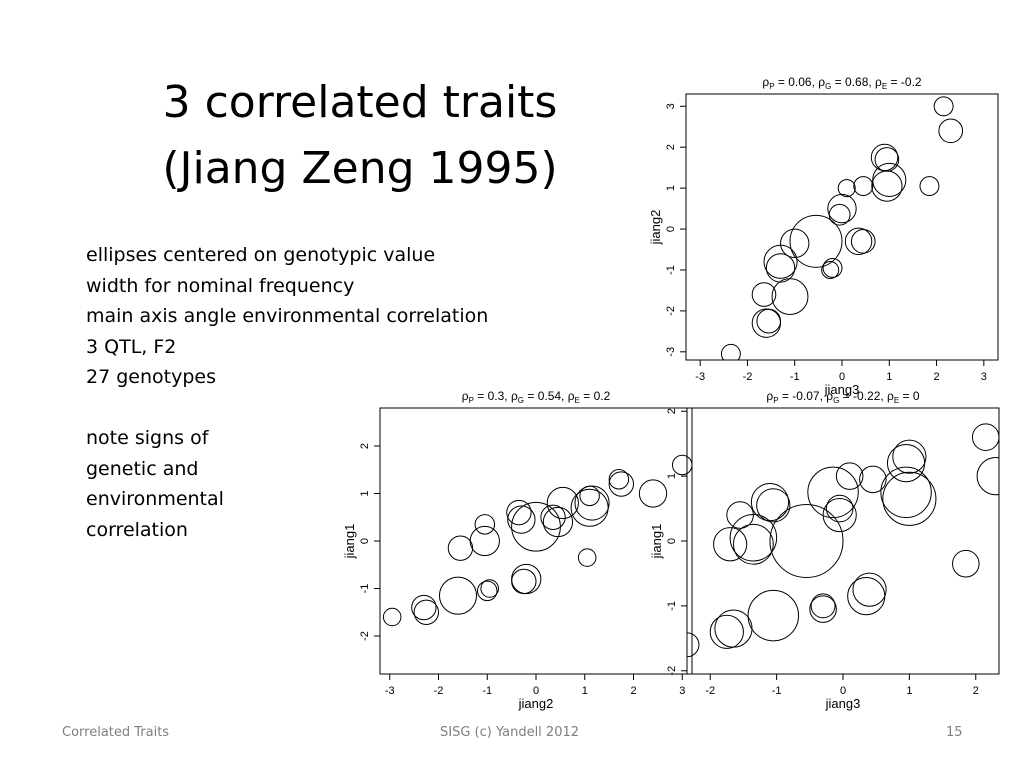 The width and height of the screenshot is (1024, 768). I want to click on x-tick-label: -2, so click(748, 377).